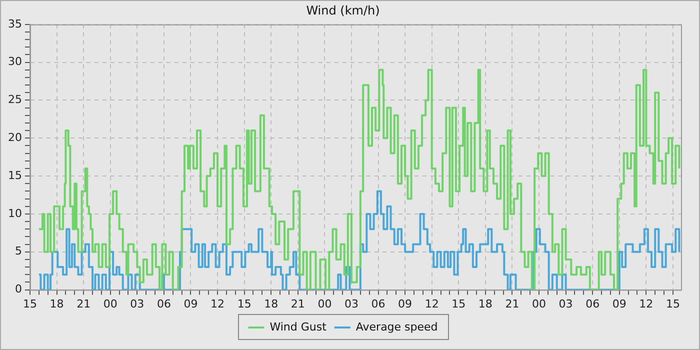  I want to click on y-tick-label: 0, so click(18, 289).